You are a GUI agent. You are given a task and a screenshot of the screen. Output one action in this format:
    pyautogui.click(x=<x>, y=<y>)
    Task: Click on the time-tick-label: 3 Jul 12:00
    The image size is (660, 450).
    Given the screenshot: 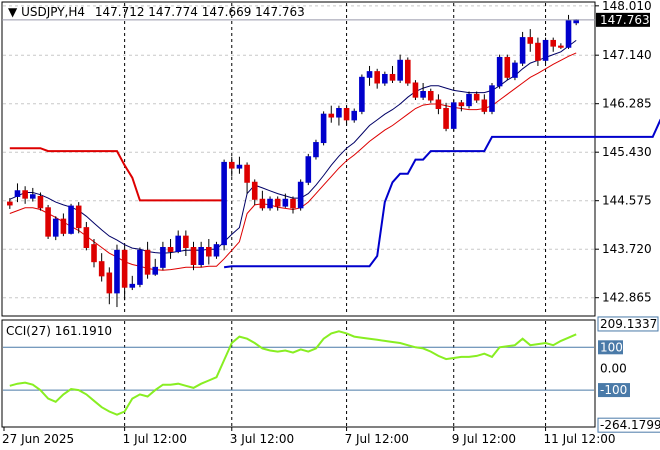 What is the action you would take?
    pyautogui.click(x=262, y=439)
    